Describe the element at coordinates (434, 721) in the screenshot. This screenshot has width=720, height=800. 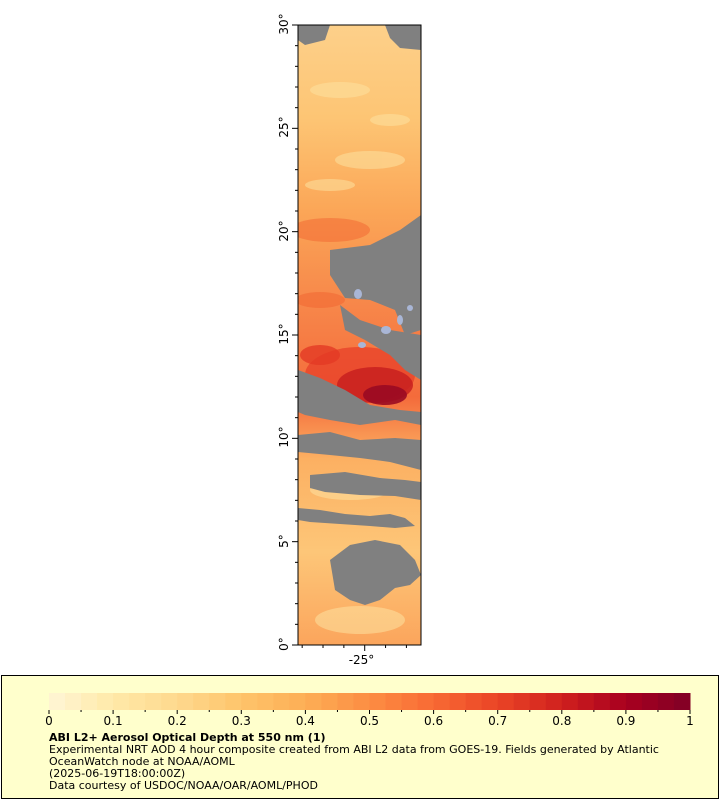
I see `colorbar-tick-label: 0.6` at that location.